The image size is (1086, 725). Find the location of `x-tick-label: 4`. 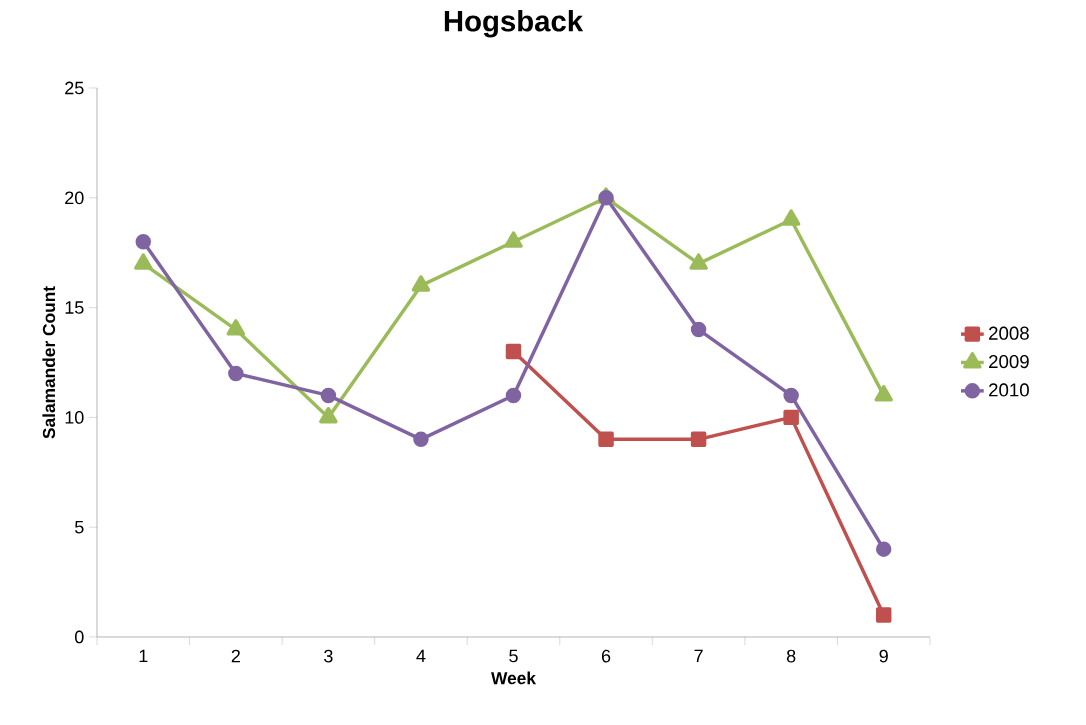

x-tick-label: 4 is located at coordinates (421, 656).